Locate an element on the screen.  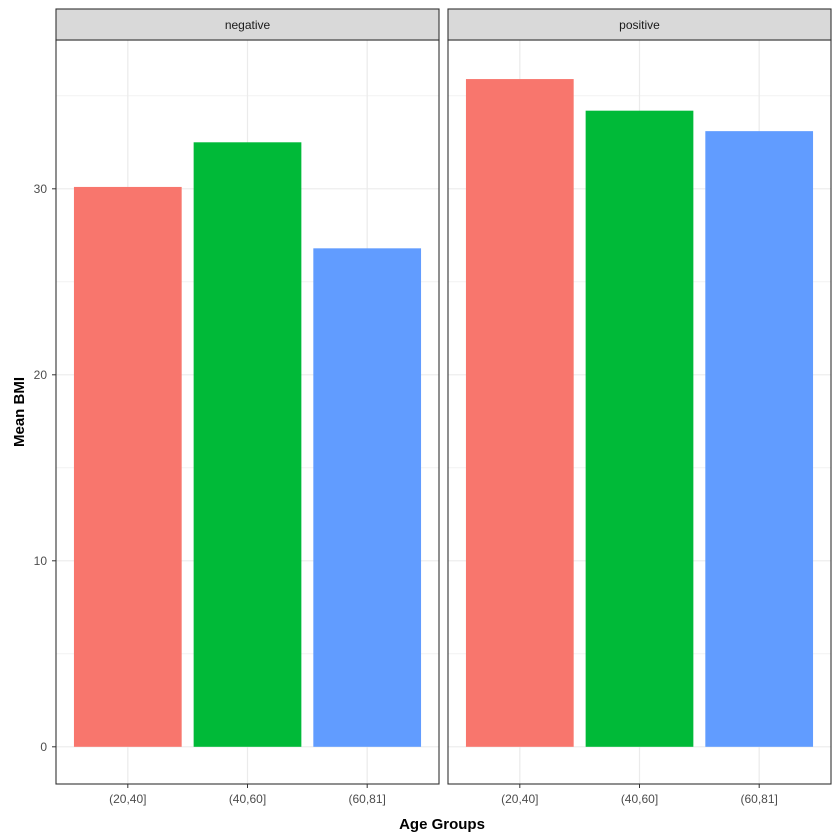
y-tick-label: 0 is located at coordinates (43, 747).